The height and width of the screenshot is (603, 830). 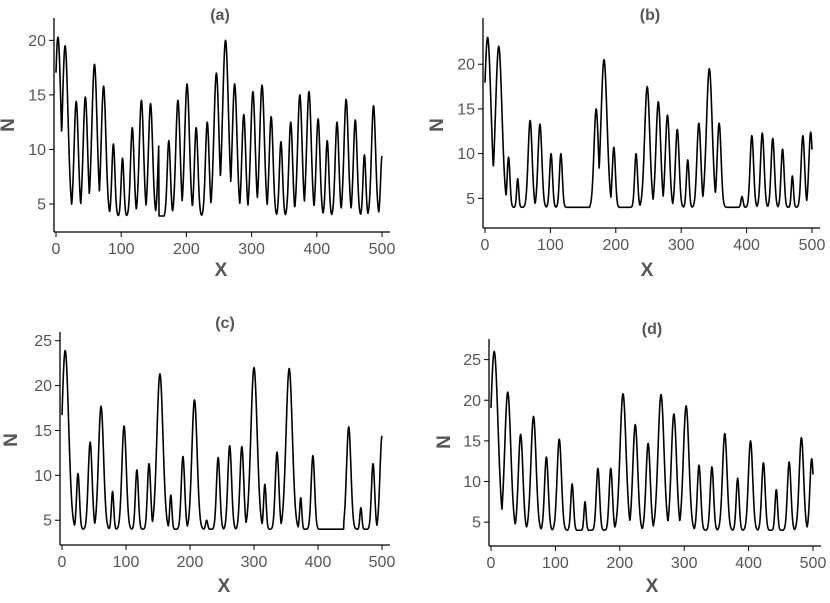 What do you see at coordinates (652, 329) in the screenshot?
I see `panel-title: (d)` at bounding box center [652, 329].